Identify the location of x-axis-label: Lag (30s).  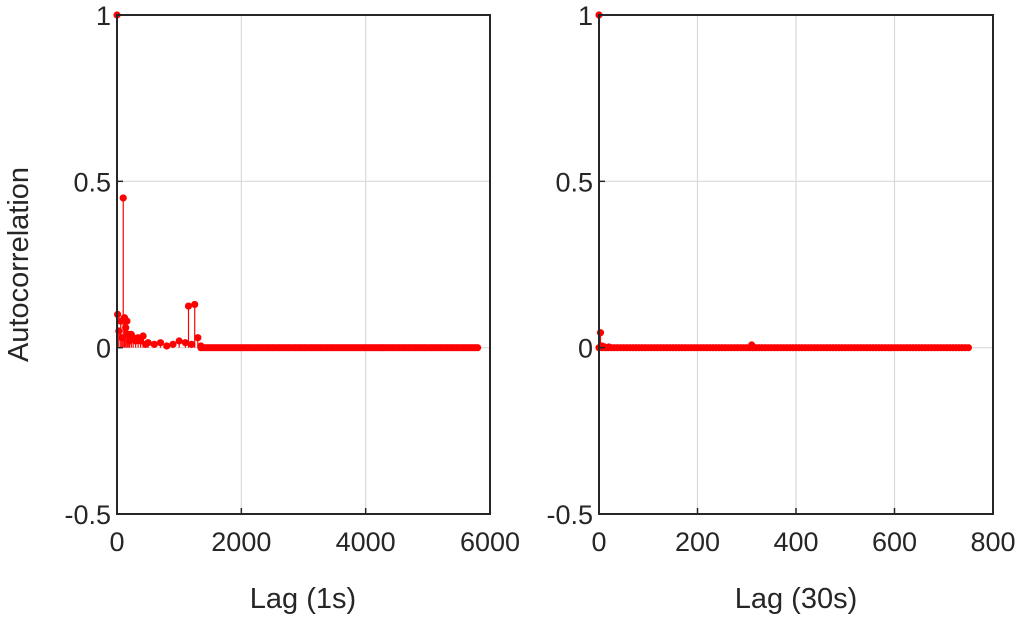
(796, 599).